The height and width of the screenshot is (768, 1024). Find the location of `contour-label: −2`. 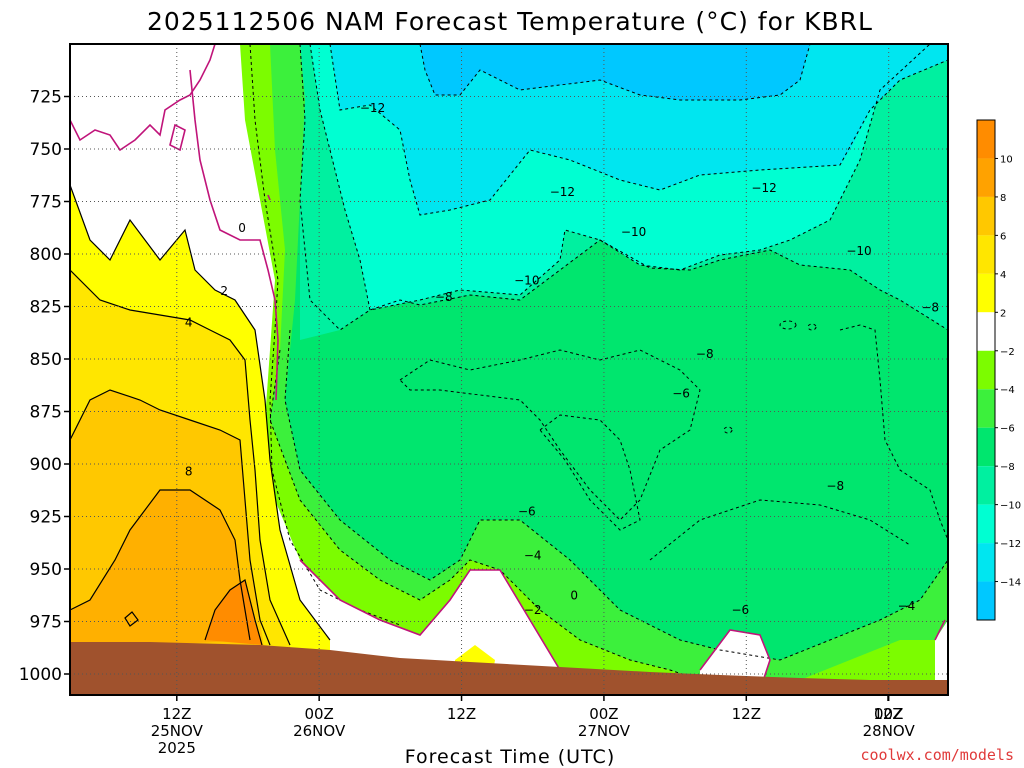

contour-label: −2 is located at coordinates (533, 610).